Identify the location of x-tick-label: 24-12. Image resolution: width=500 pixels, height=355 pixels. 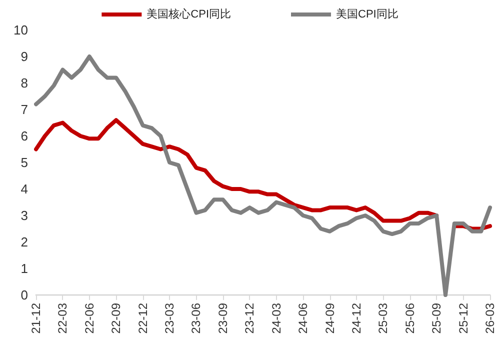
(356, 318).